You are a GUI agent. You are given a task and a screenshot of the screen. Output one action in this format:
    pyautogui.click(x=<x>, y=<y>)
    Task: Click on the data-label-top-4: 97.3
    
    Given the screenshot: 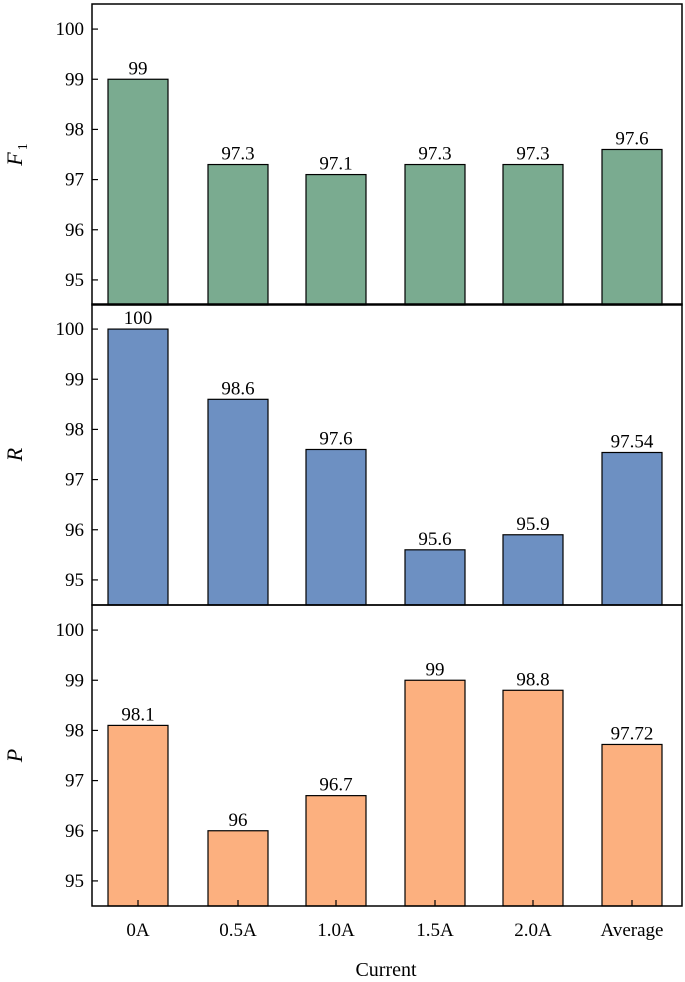 What is the action you would take?
    pyautogui.click(x=532, y=154)
    